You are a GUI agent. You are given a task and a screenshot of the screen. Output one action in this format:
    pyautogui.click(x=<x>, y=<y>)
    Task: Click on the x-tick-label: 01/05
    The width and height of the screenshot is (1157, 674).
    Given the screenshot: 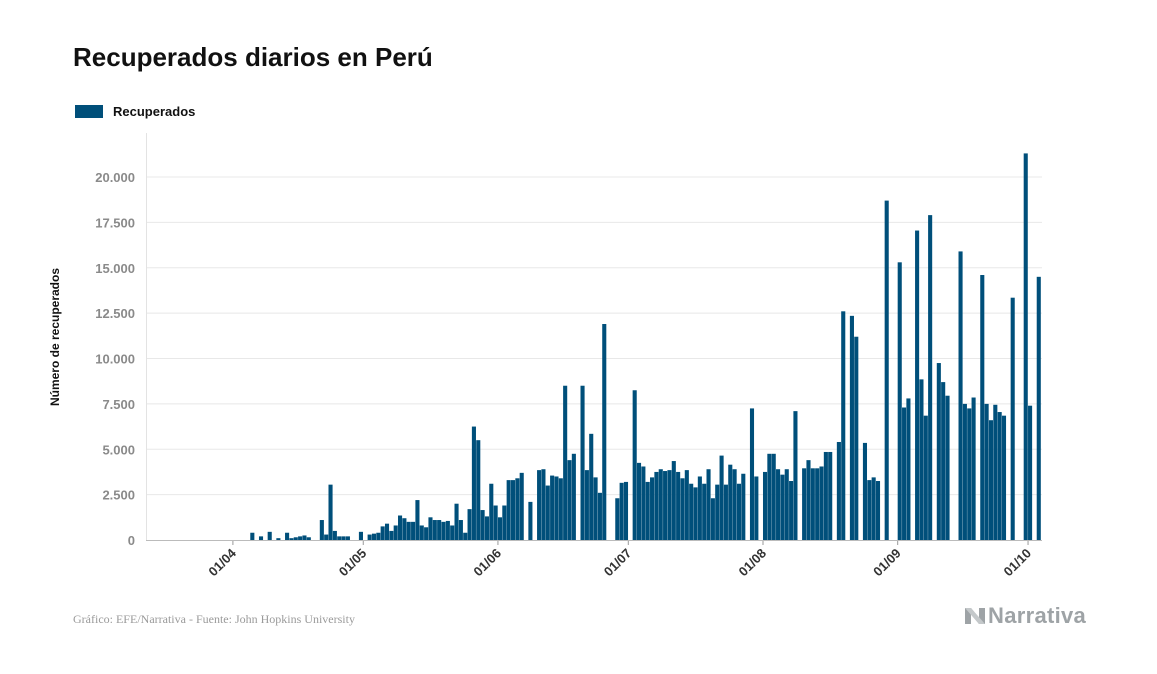 What is the action you would take?
    pyautogui.click(x=353, y=563)
    